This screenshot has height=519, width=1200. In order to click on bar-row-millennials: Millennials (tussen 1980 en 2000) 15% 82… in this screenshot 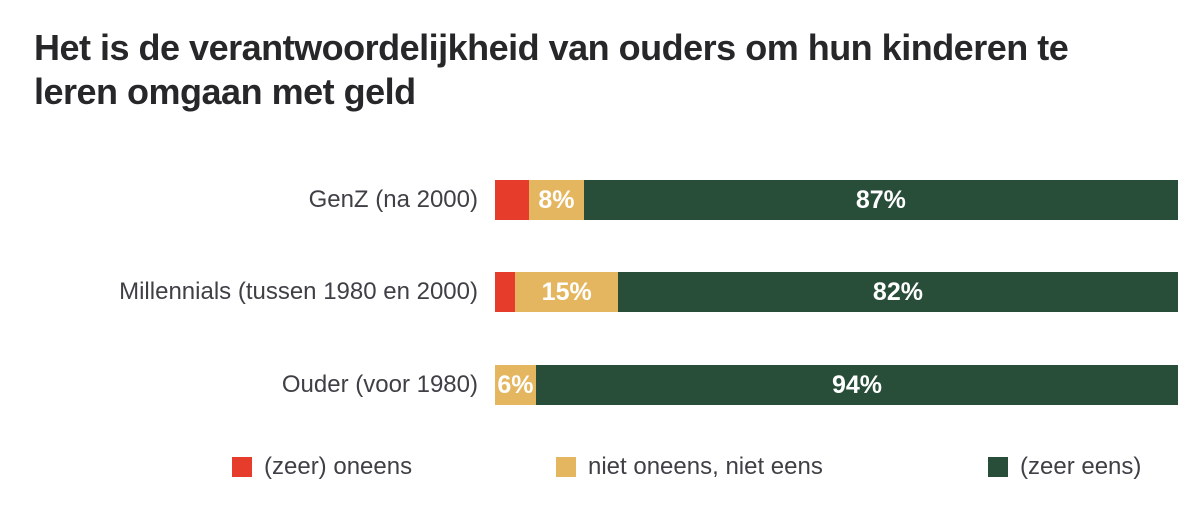, I will do `click(589, 292)`.